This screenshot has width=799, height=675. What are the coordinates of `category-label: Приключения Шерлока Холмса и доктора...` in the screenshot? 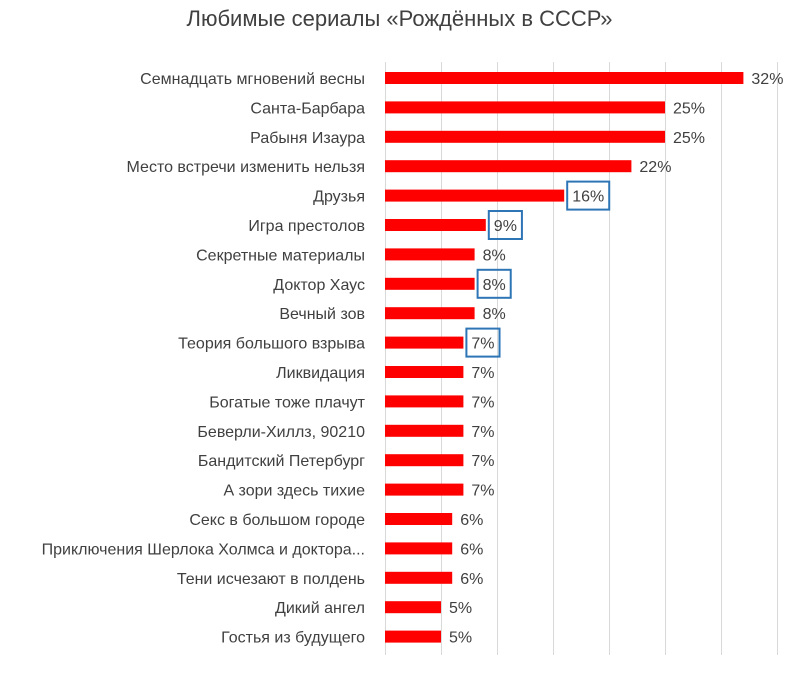 It's located at (203, 549).